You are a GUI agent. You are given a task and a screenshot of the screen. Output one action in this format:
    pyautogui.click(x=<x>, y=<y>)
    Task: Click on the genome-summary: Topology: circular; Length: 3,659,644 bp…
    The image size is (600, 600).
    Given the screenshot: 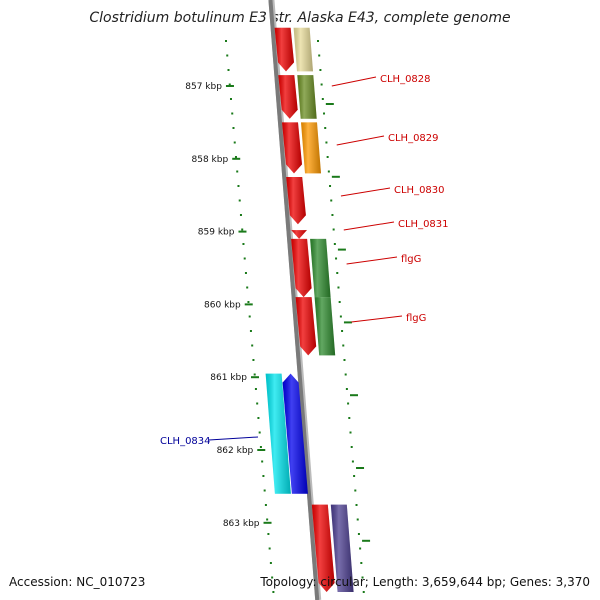 What is the action you would take?
    pyautogui.click(x=425, y=582)
    